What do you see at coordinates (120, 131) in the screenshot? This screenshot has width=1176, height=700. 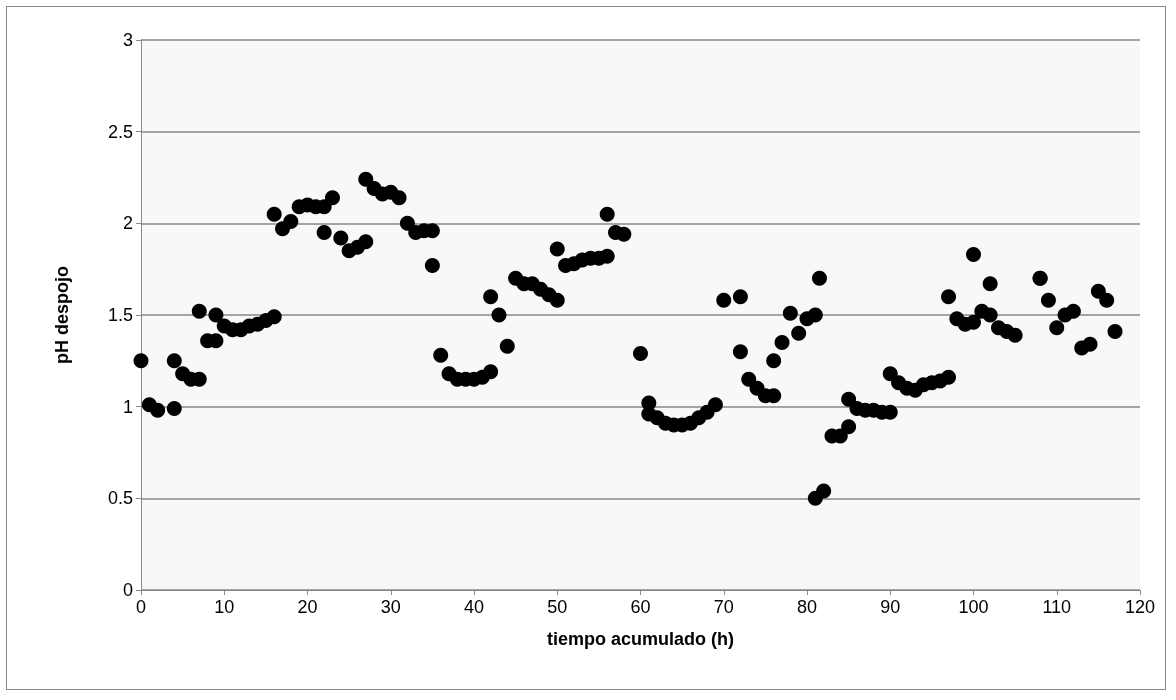 I see `y-tick-label: 2.5` at bounding box center [120, 131].